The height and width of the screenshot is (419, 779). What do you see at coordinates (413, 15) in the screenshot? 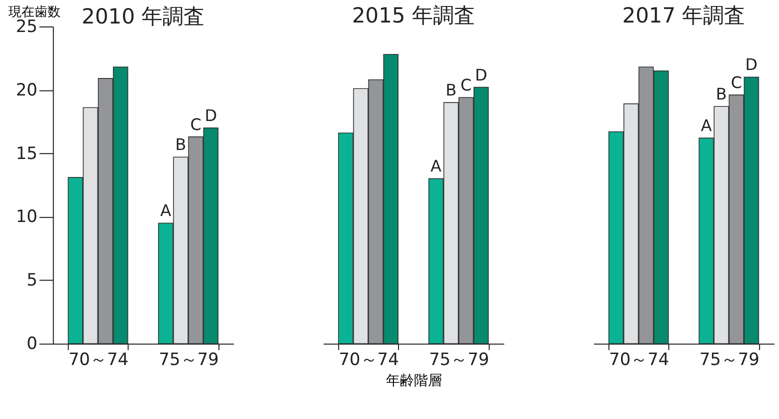
I see `chart-title: 2015 年調査` at bounding box center [413, 15].